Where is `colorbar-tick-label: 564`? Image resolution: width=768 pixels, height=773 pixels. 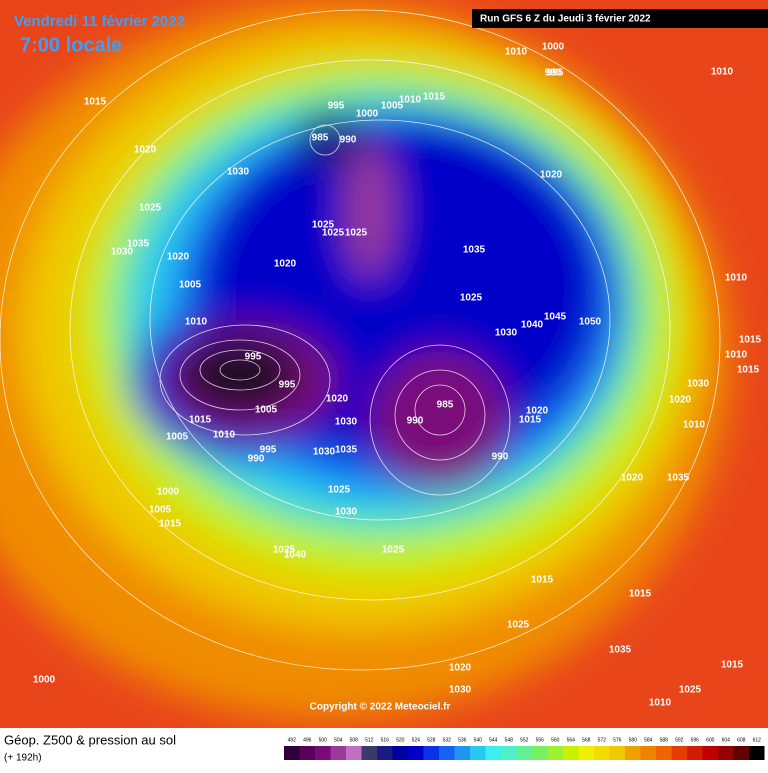
colorbar-tick-label: 564 is located at coordinates (571, 740).